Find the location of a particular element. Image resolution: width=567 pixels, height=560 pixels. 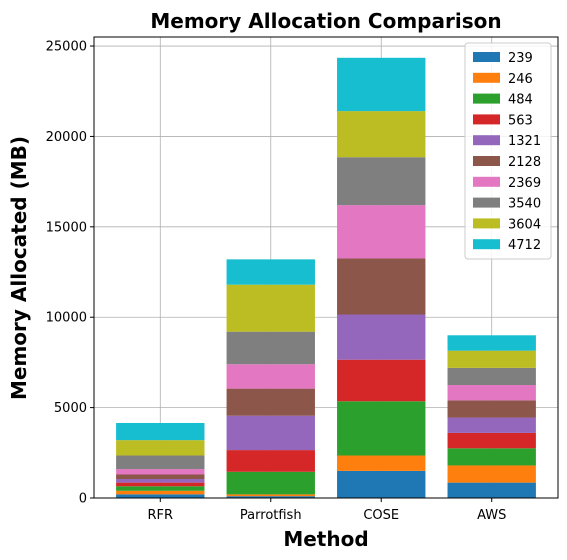

y-tick-label: 0 is located at coordinates (83, 499).